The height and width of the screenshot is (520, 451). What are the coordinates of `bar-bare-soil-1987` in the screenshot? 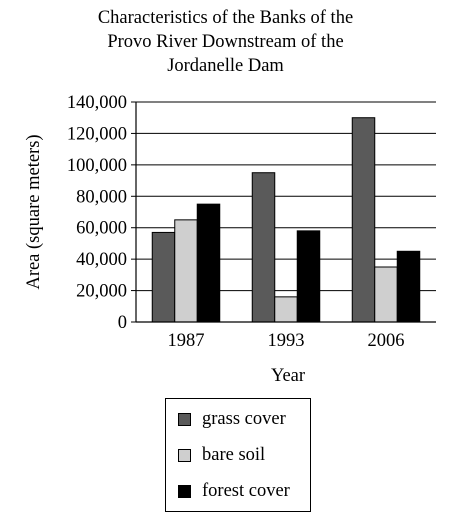 It's located at (186, 271).